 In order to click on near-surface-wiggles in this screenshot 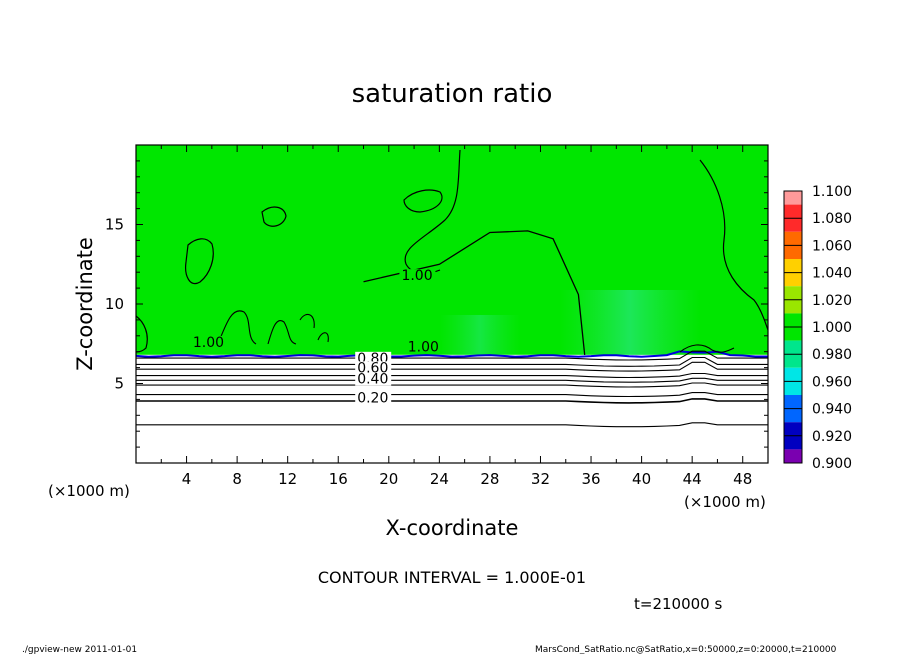, I will do `click(476, 331)`.